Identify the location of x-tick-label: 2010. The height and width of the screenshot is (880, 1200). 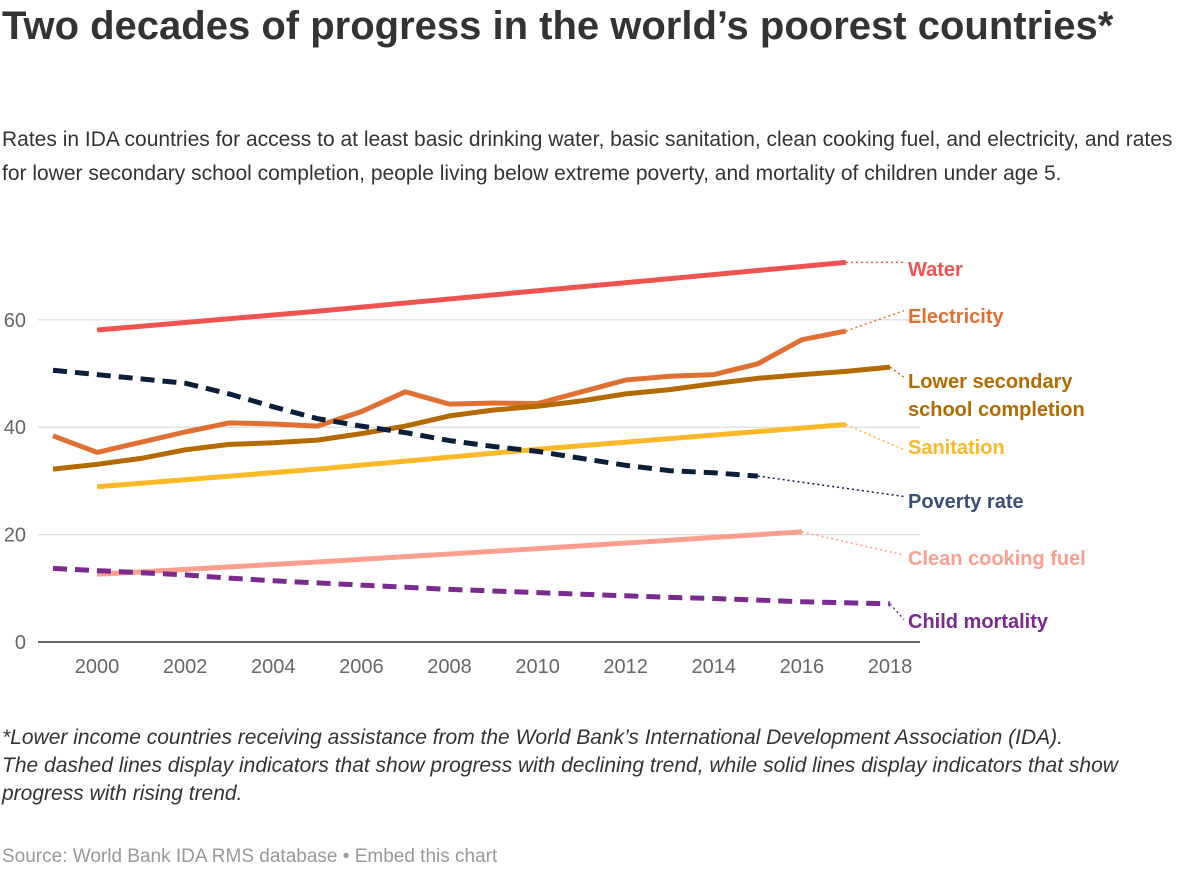
(537, 667).